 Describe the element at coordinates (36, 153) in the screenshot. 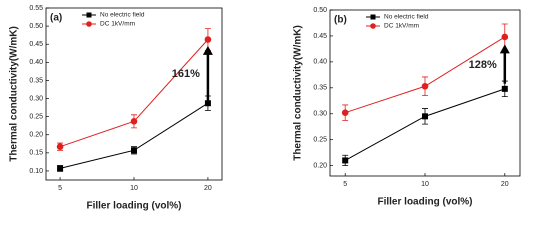

I see `y-tick-label: 0.15` at that location.